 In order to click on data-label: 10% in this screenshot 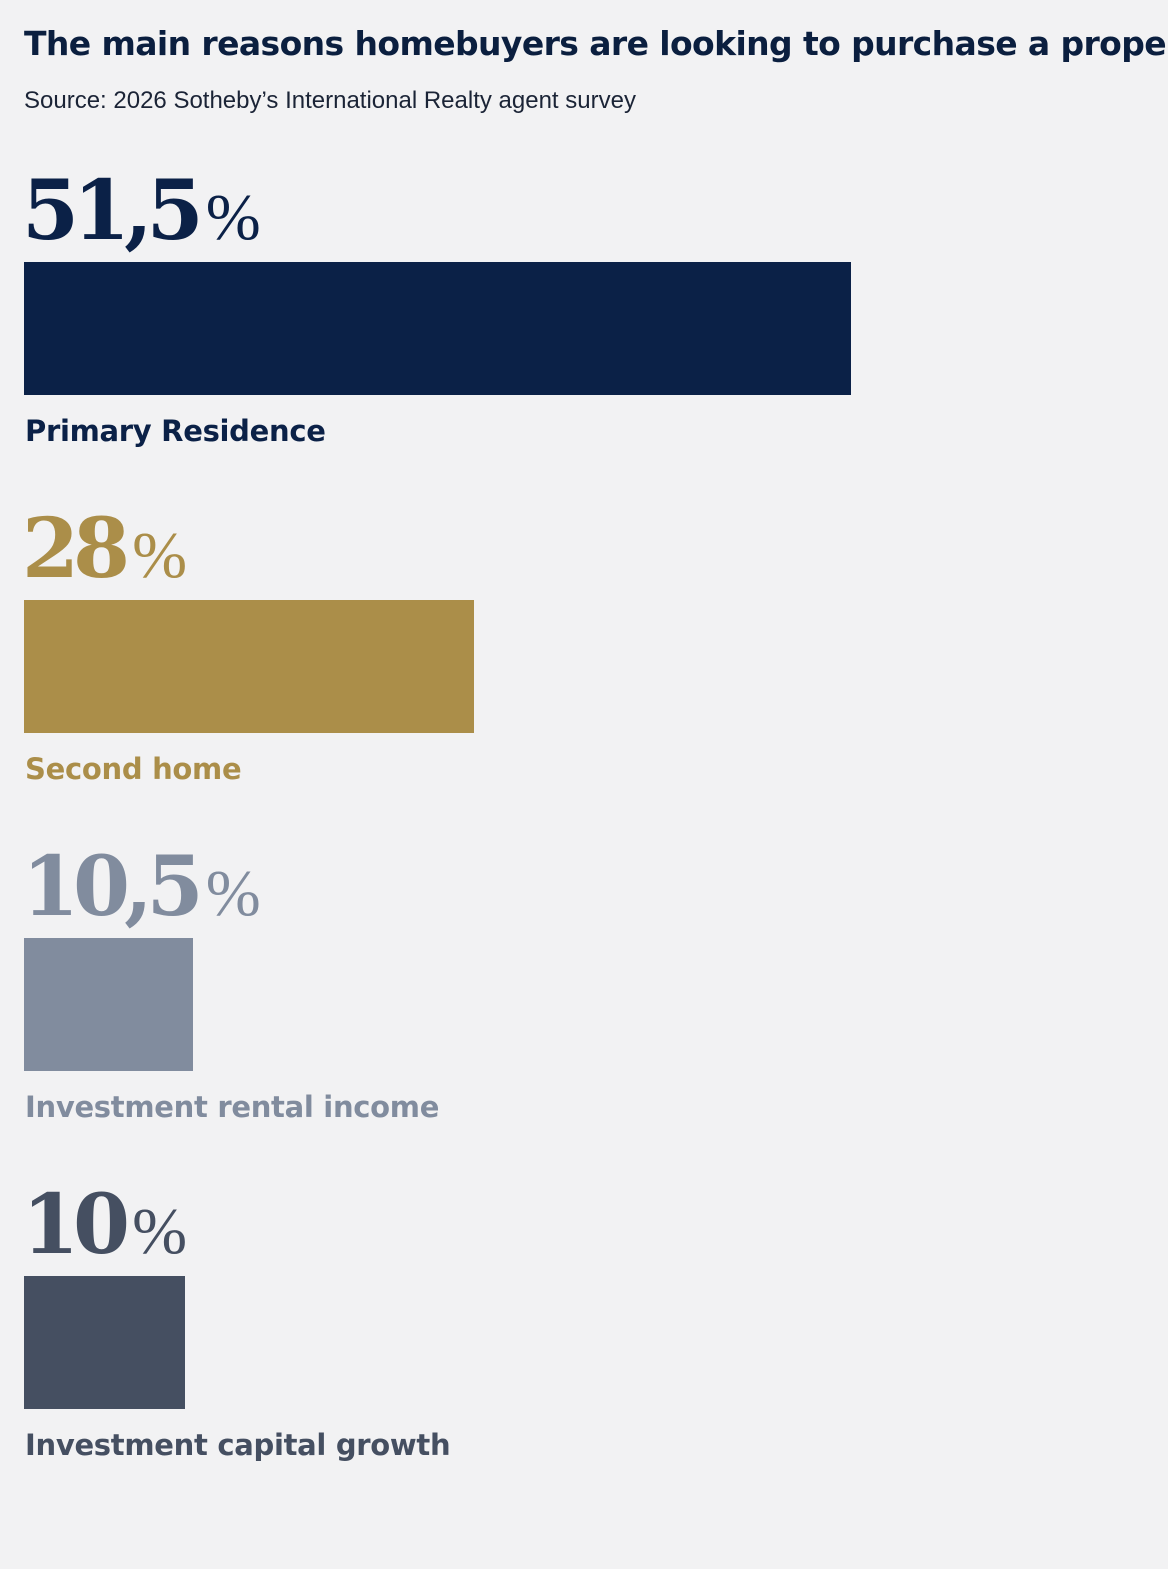, I will do `click(104, 1228)`.